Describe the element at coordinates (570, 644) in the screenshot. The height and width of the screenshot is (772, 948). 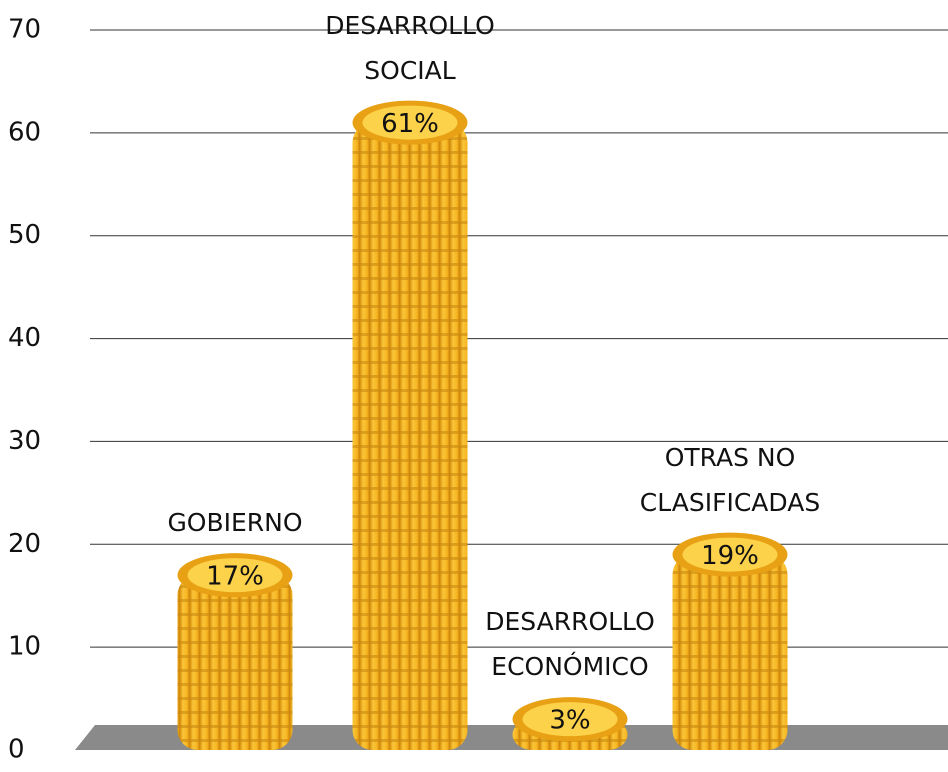
I see `category-label: DESARROLLO ECONÓMICO` at that location.